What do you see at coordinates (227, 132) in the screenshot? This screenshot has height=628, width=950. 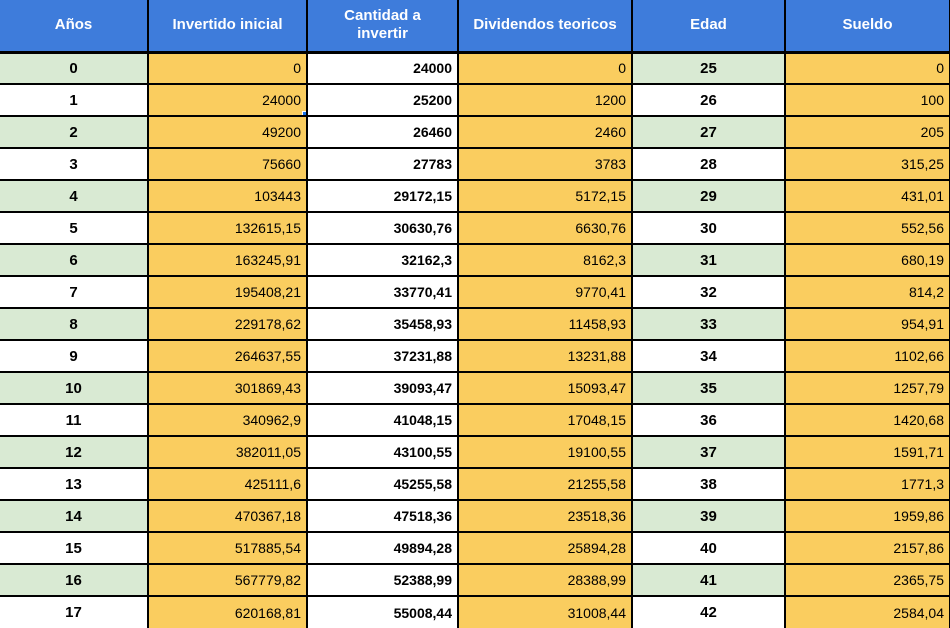 I see `cell-invertido-inicial-row-2: 49200` at bounding box center [227, 132].